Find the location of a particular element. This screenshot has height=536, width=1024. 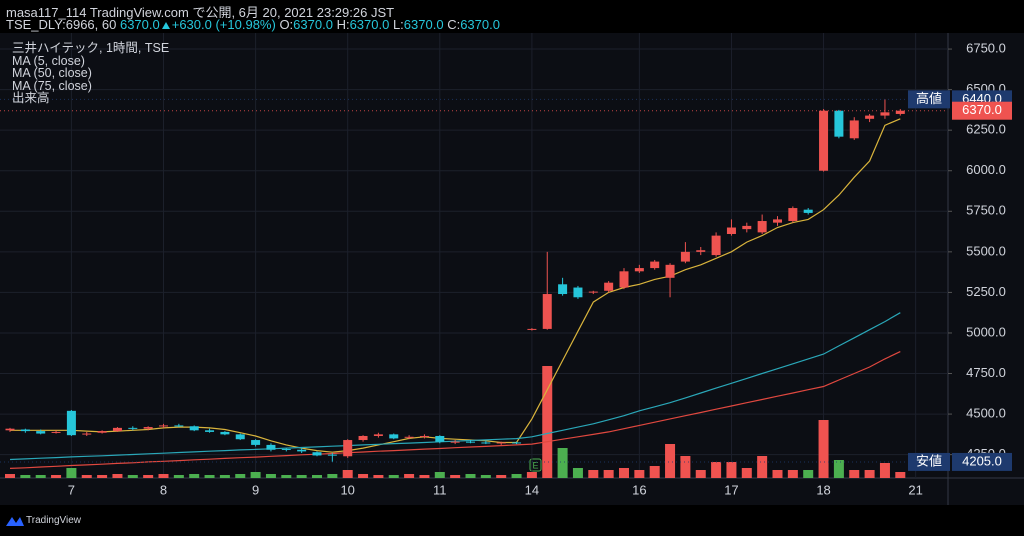

y-tick-label: 4750.0 is located at coordinates (986, 372).